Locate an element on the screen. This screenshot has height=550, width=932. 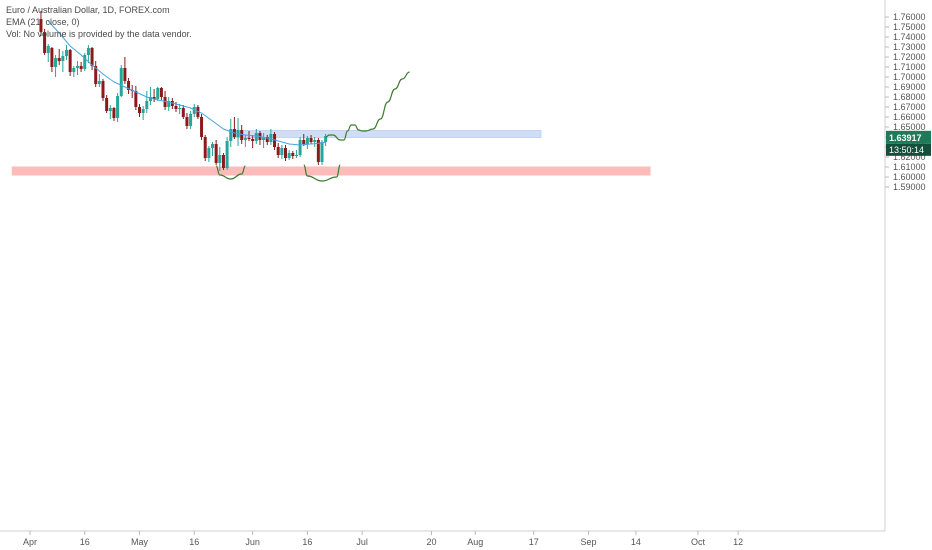
ema-layer is located at coordinates (186, 83).